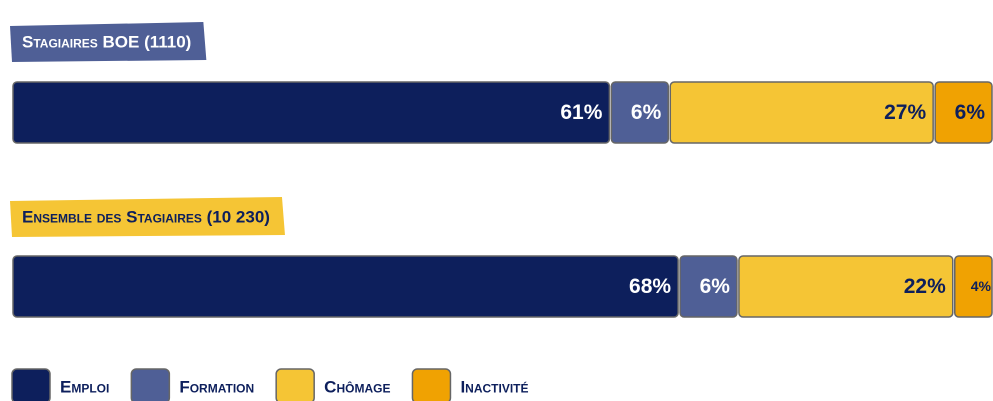  What do you see at coordinates (650, 286) in the screenshot?
I see `value-label: 68%` at bounding box center [650, 286].